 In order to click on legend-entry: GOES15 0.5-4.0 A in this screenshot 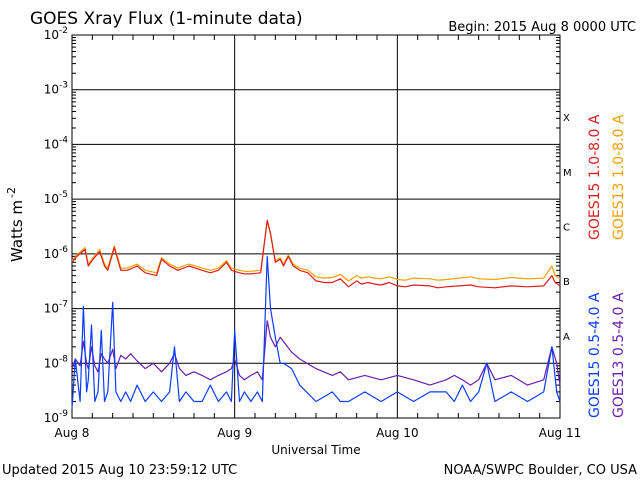, I will do `click(595, 355)`.